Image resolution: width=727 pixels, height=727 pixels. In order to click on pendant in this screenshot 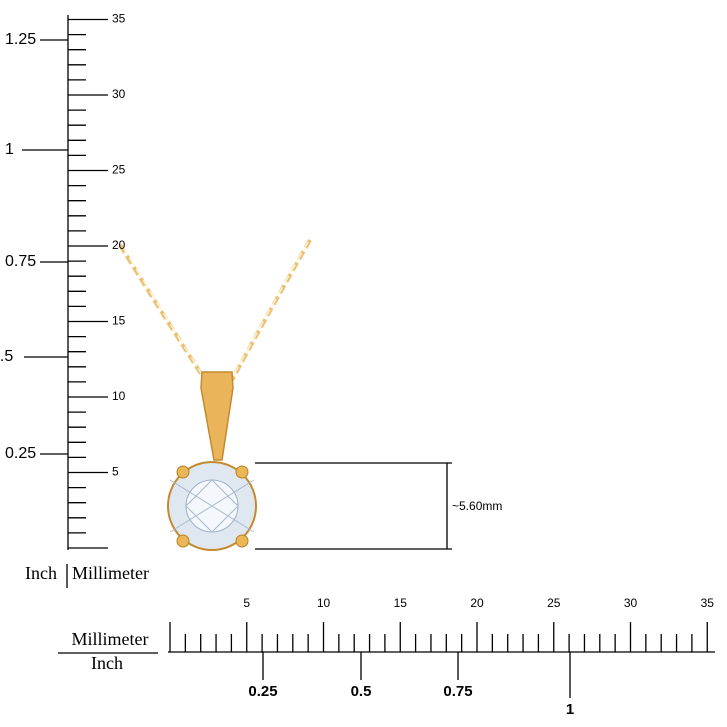, I will do `click(215, 395)`.